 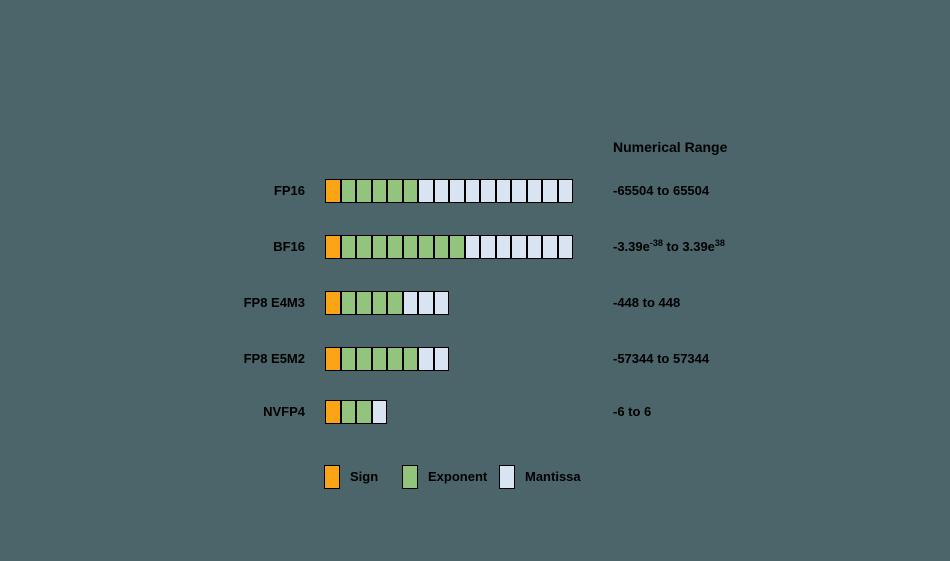 I want to click on format-row: FP8 E5M2 -57344 to 57344, so click(x=475, y=359).